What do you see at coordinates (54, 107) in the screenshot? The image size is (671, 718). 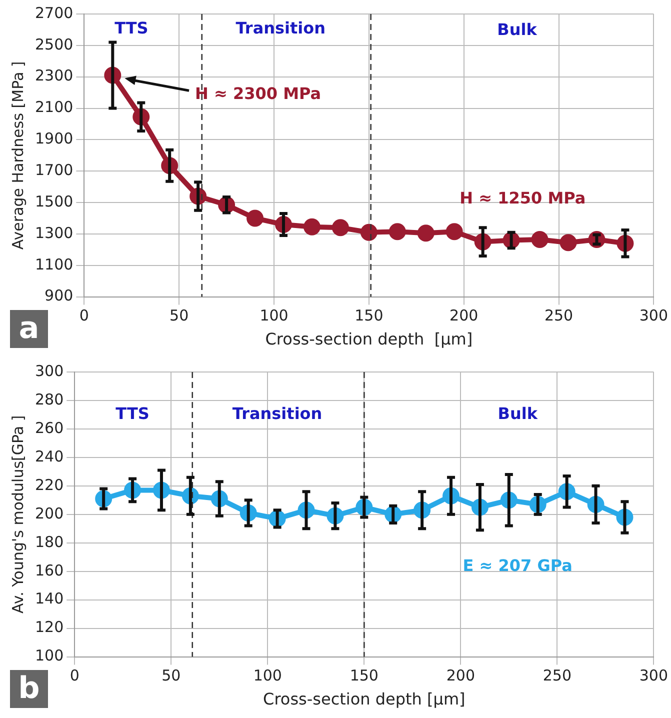 I see `y-tick-label: 2100` at bounding box center [54, 107].